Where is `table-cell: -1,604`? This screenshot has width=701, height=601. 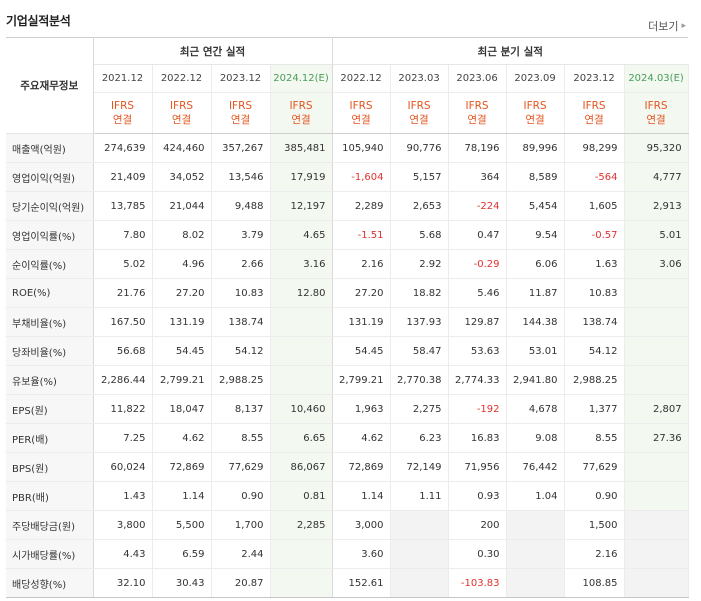
table-cell: -1,604 is located at coordinates (361, 177).